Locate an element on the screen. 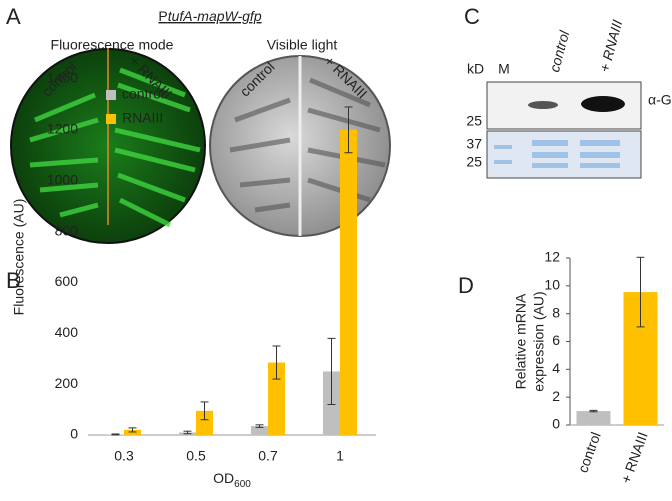 This screenshot has height=501, width=672. fluorescence-plate is located at coordinates (108, 146).